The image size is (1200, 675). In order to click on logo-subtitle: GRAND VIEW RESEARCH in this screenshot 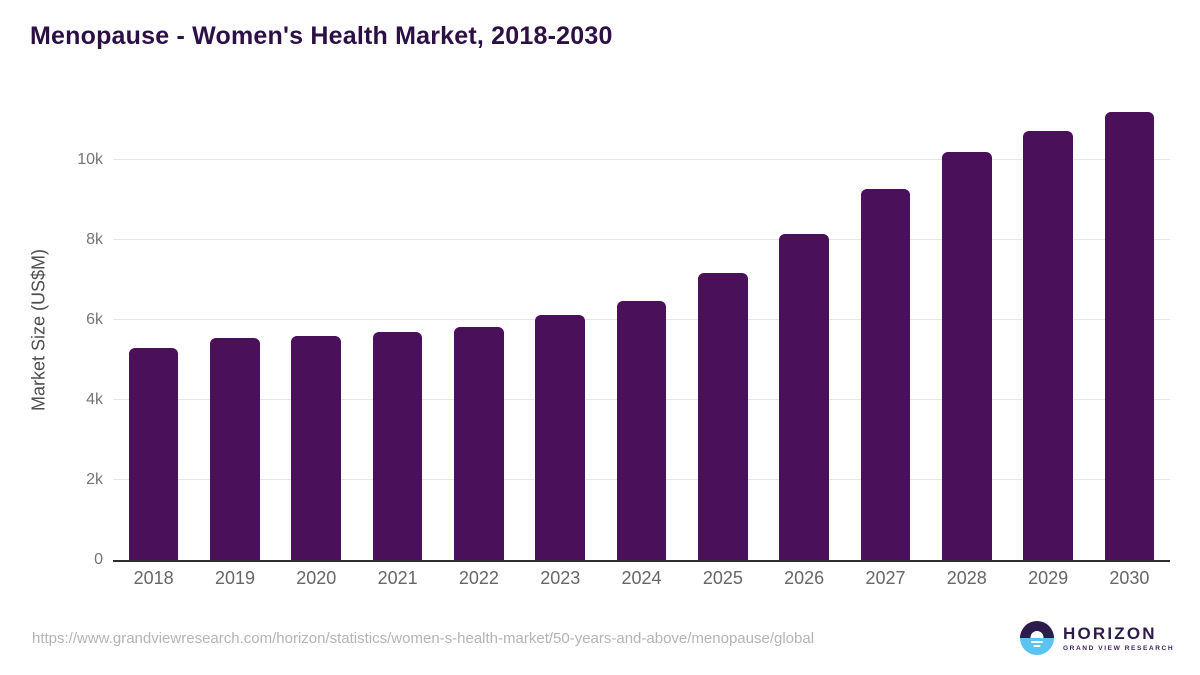, I will do `click(1119, 648)`.